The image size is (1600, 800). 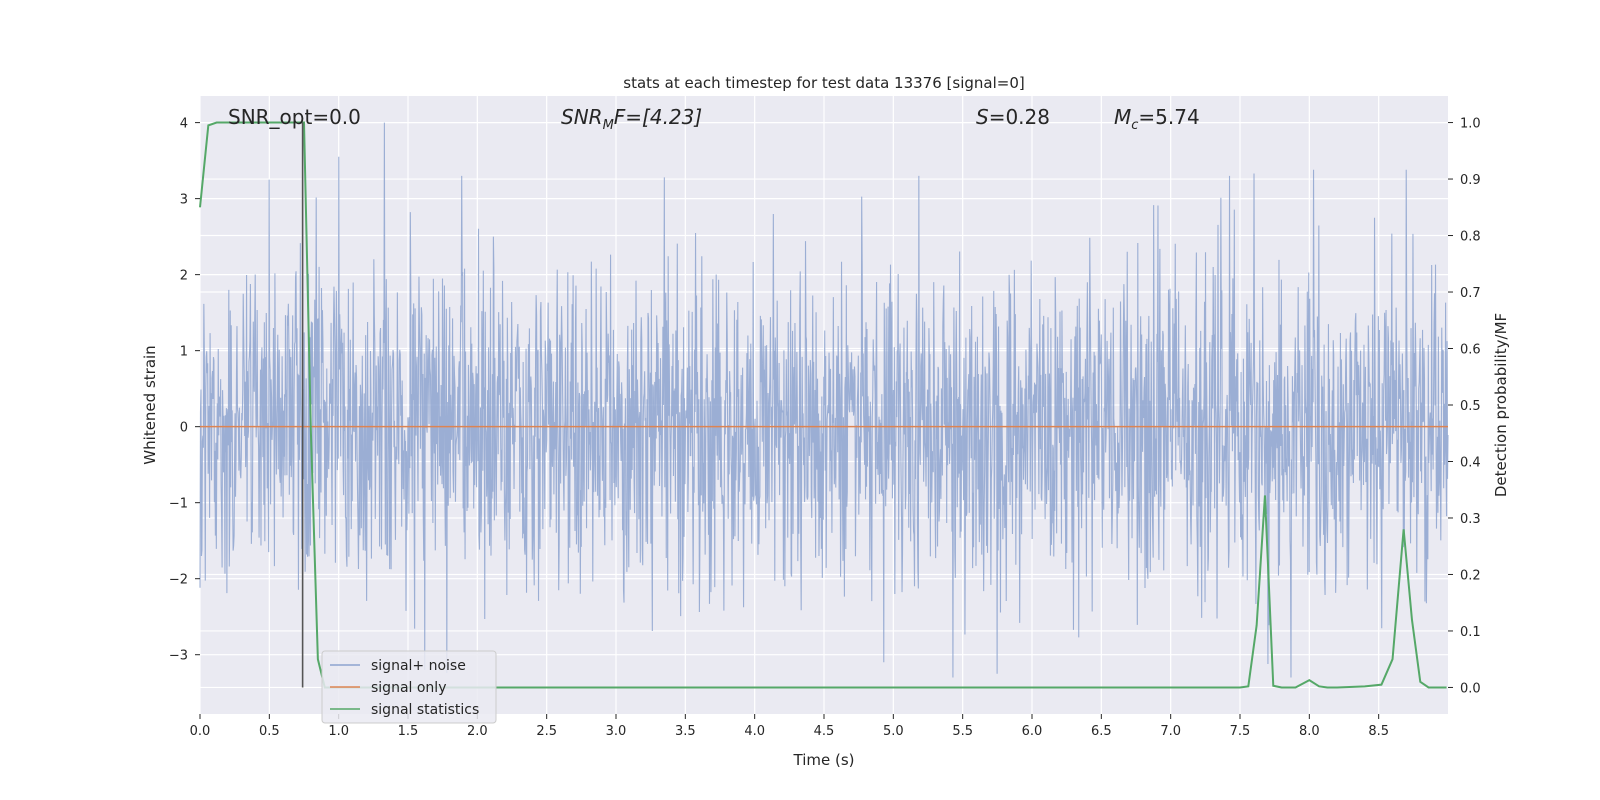 I want to click on annotation-snr-mf: SNRMF=[4.23], so click(x=631, y=119).